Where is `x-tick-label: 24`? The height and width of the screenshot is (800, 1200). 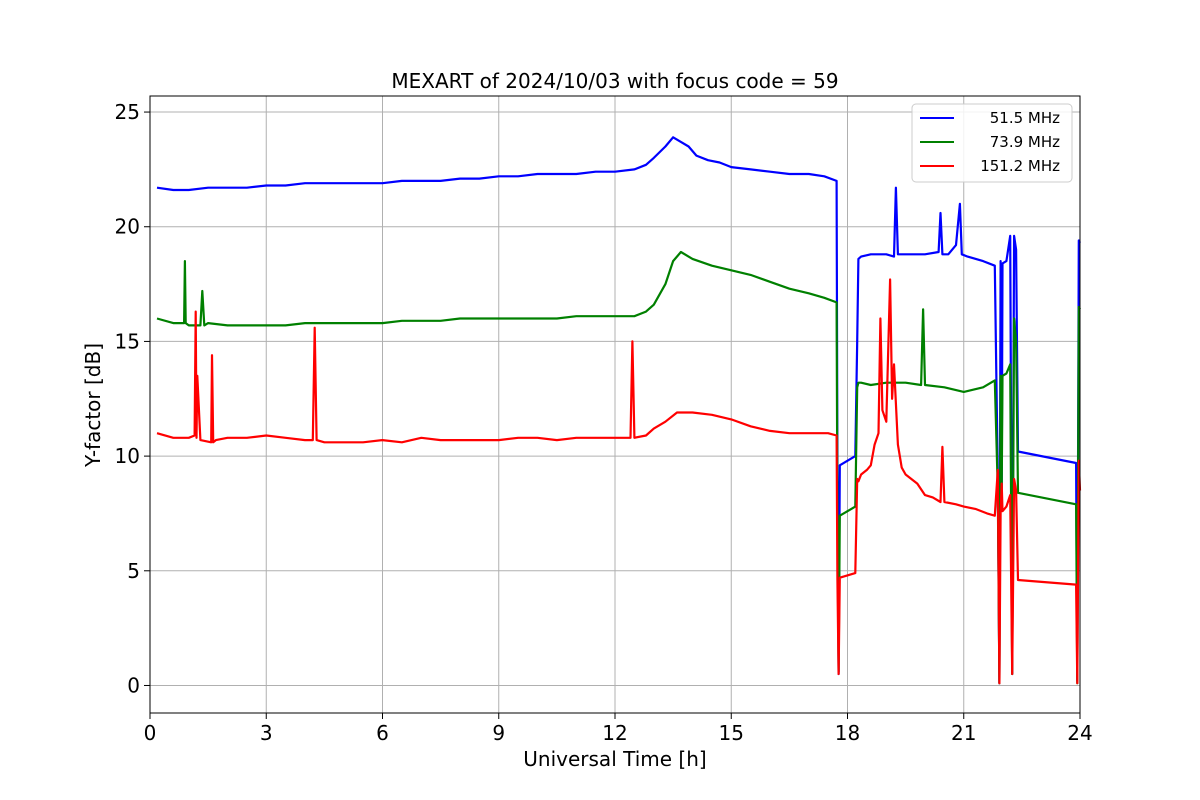
x-tick-label: 24 is located at coordinates (1079, 733).